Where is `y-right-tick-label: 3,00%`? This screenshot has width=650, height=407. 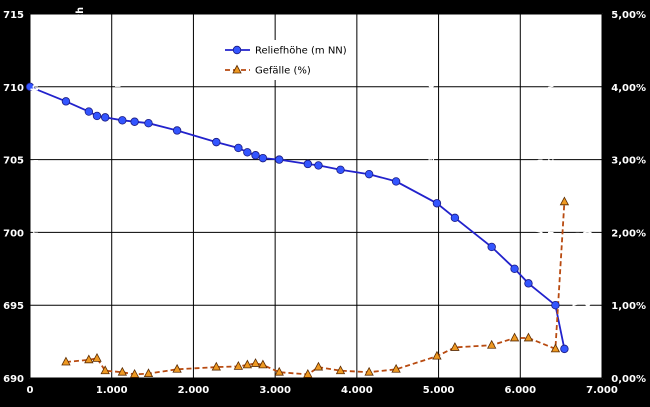
y-right-tick-label: 3,00% is located at coordinates (628, 161).